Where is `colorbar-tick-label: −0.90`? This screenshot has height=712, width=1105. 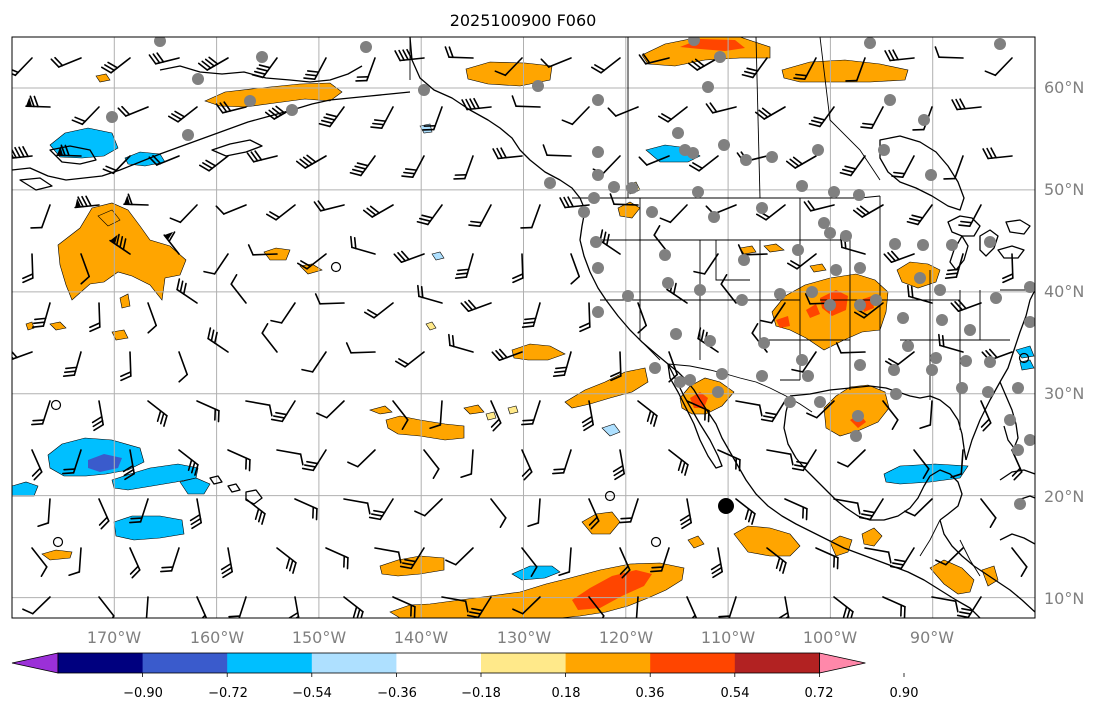 colorbar-tick-label: −0.90 is located at coordinates (143, 693).